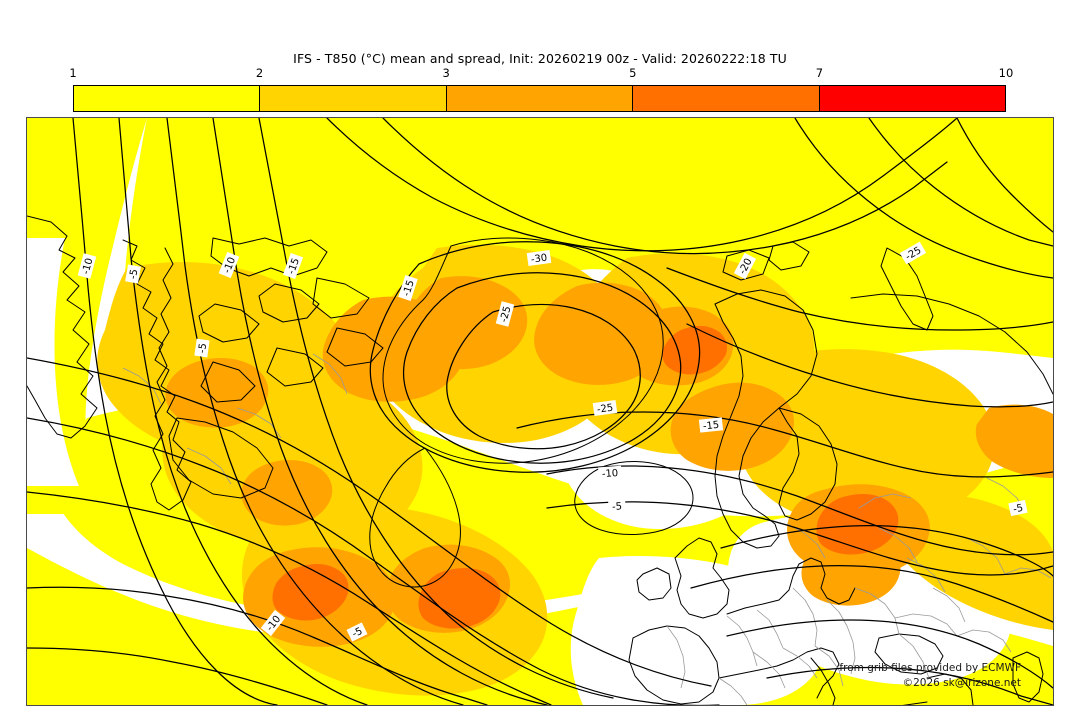 The height and width of the screenshot is (718, 1080). I want to click on contour-label: -30, so click(539, 258).